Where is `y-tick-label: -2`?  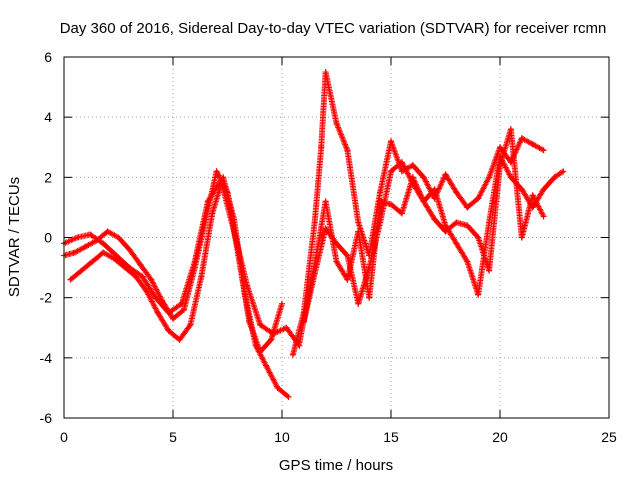 y-tick-label: -2 is located at coordinates (46, 298).